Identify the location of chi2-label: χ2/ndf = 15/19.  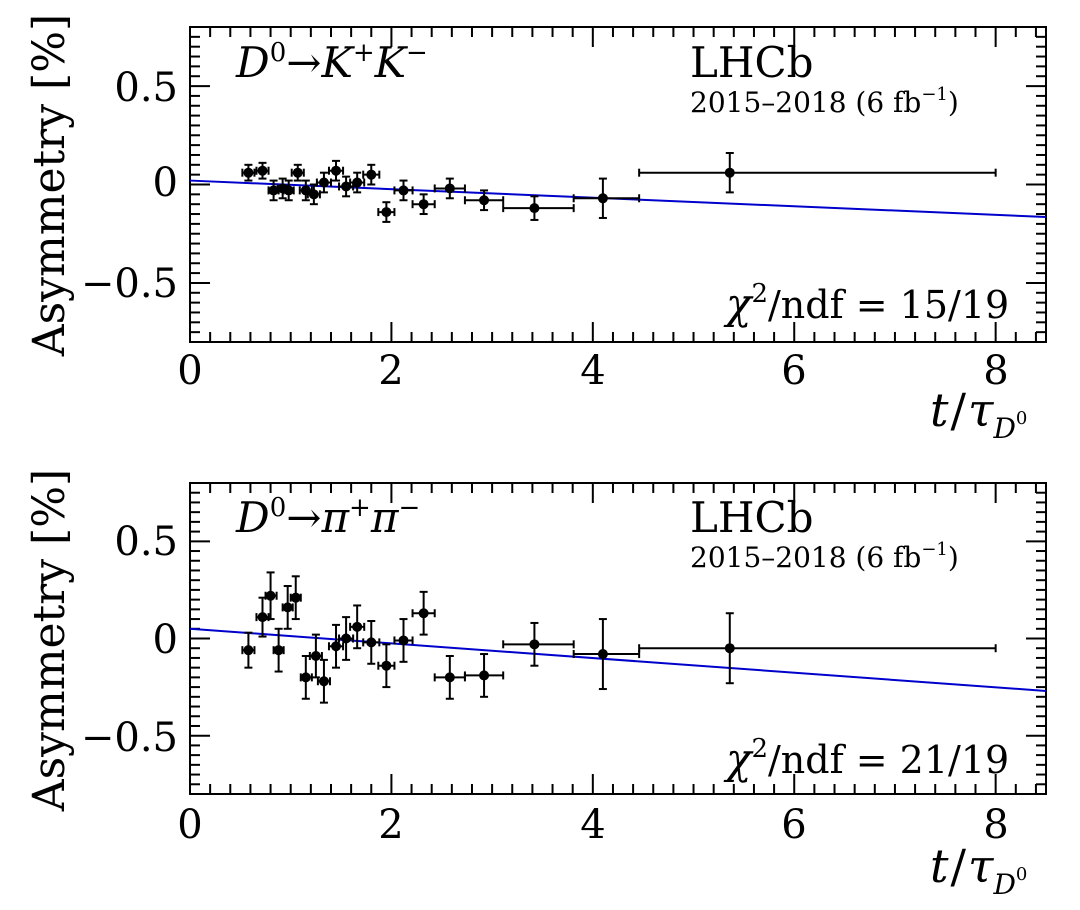
(866, 303).